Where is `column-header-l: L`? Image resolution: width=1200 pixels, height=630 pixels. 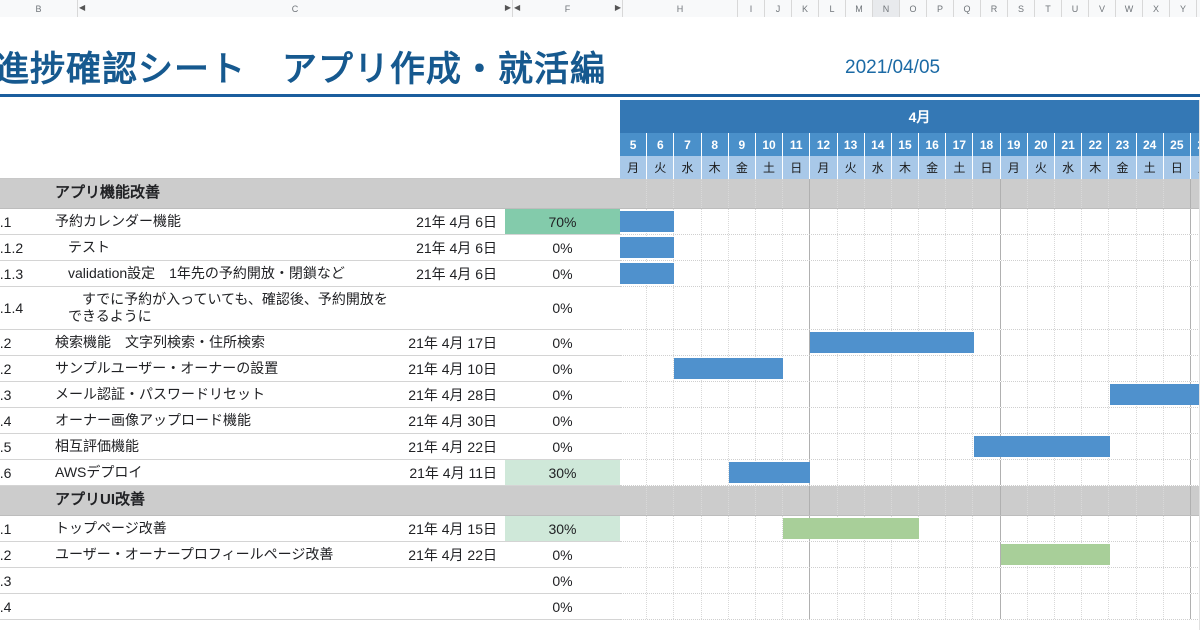
column-header-l: L is located at coordinates (832, 8).